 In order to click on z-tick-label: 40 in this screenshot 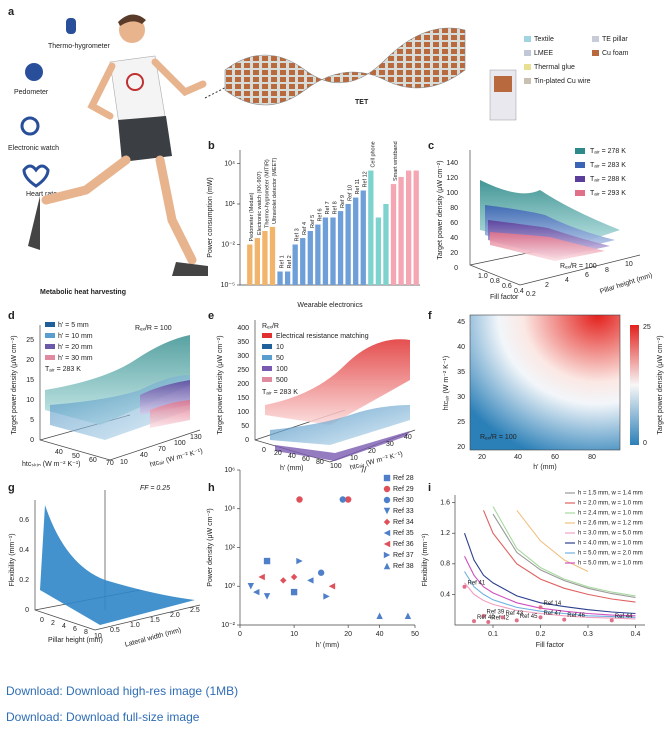, I will do `click(454, 238)`.